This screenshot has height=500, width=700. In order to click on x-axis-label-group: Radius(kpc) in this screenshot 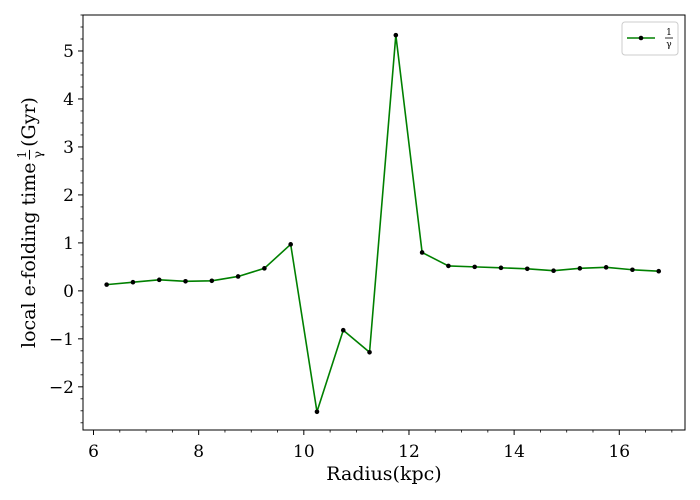, I will do `click(383, 474)`.